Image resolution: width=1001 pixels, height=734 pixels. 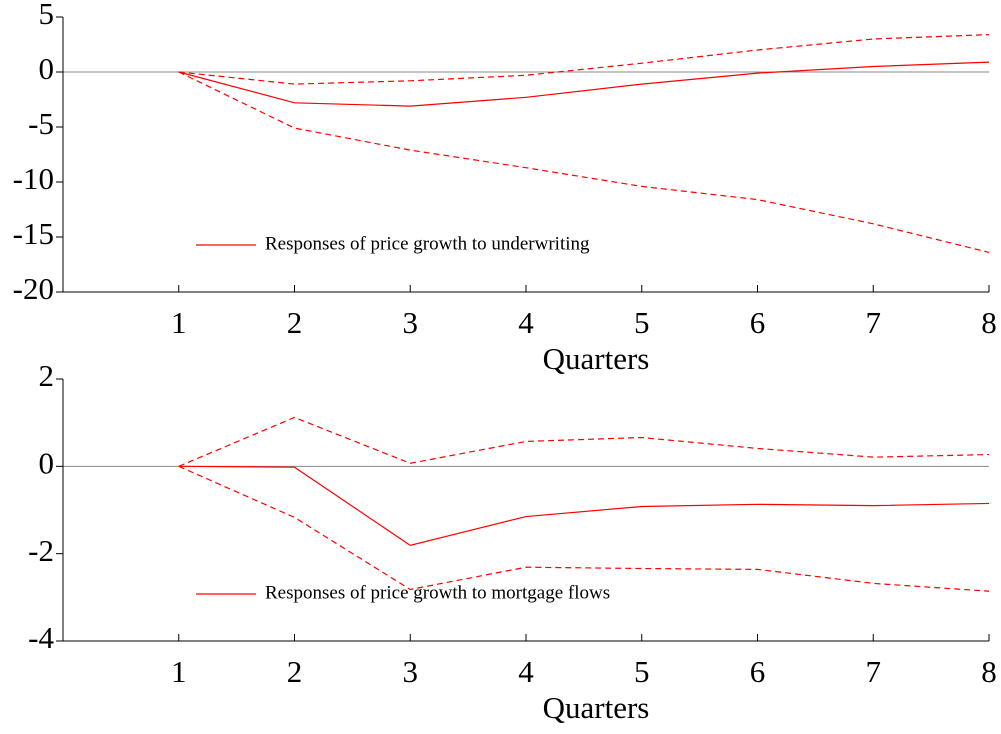 What do you see at coordinates (47, 375) in the screenshot?
I see `y-tick-label: 2` at bounding box center [47, 375].